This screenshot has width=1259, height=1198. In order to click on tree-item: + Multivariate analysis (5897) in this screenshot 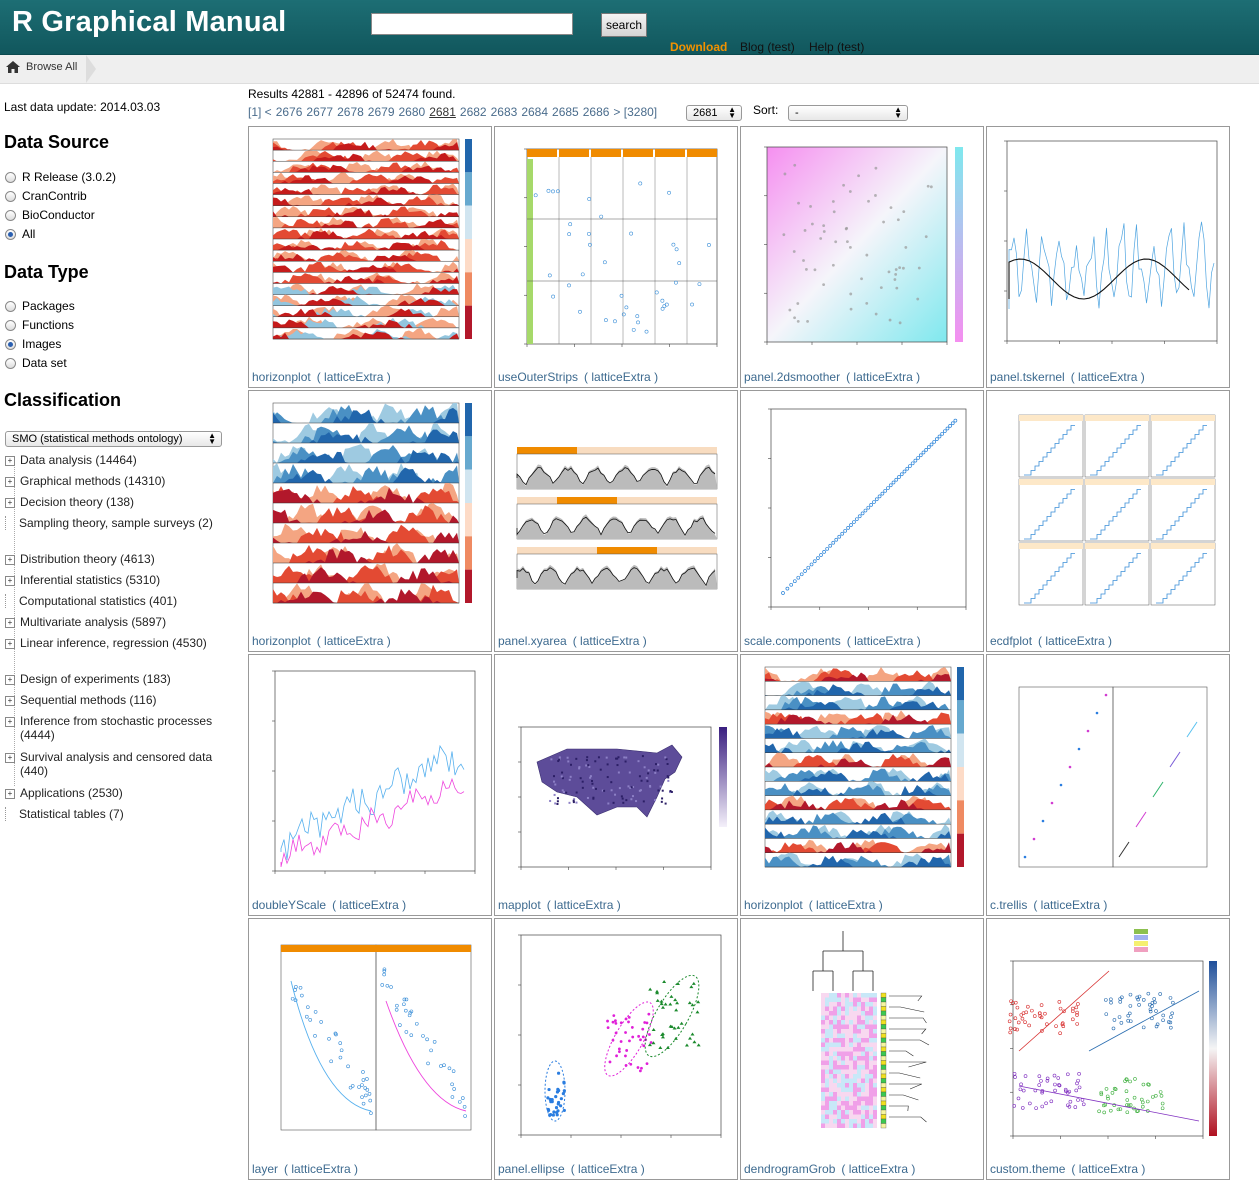, I will do `click(125, 622)`.